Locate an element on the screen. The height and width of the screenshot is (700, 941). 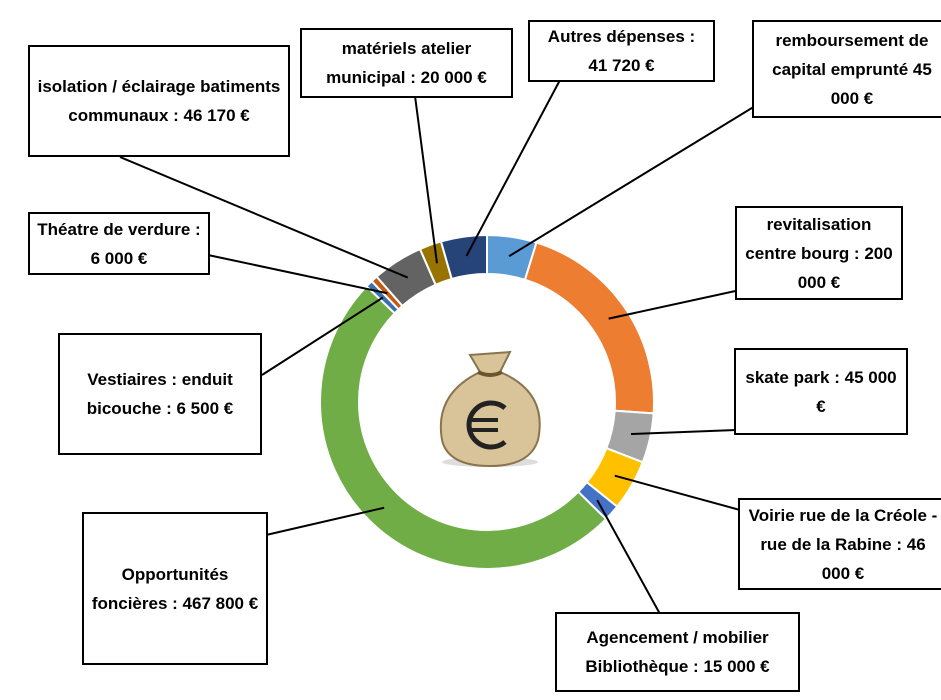
value-label: 200 000 € is located at coordinates (845, 267).